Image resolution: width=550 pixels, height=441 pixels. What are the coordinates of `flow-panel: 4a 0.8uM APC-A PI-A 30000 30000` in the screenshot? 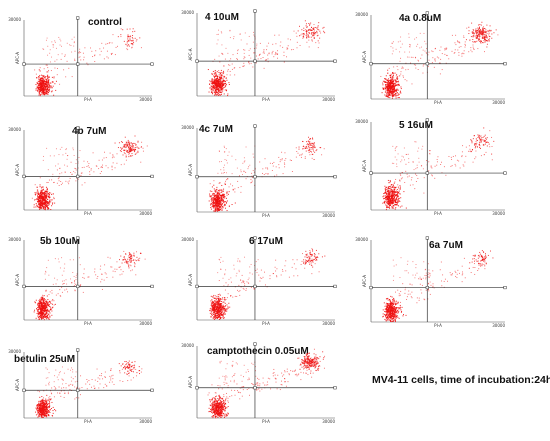 It's located at (434, 60).